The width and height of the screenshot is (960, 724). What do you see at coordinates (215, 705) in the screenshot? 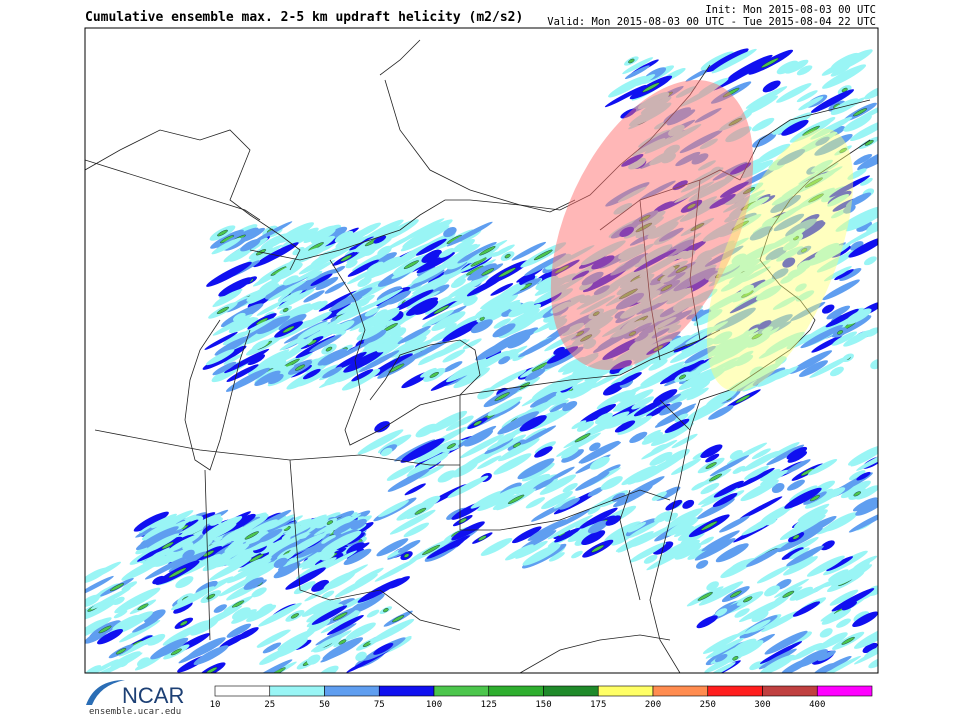
I see `colorbar-label: 10` at bounding box center [215, 705].